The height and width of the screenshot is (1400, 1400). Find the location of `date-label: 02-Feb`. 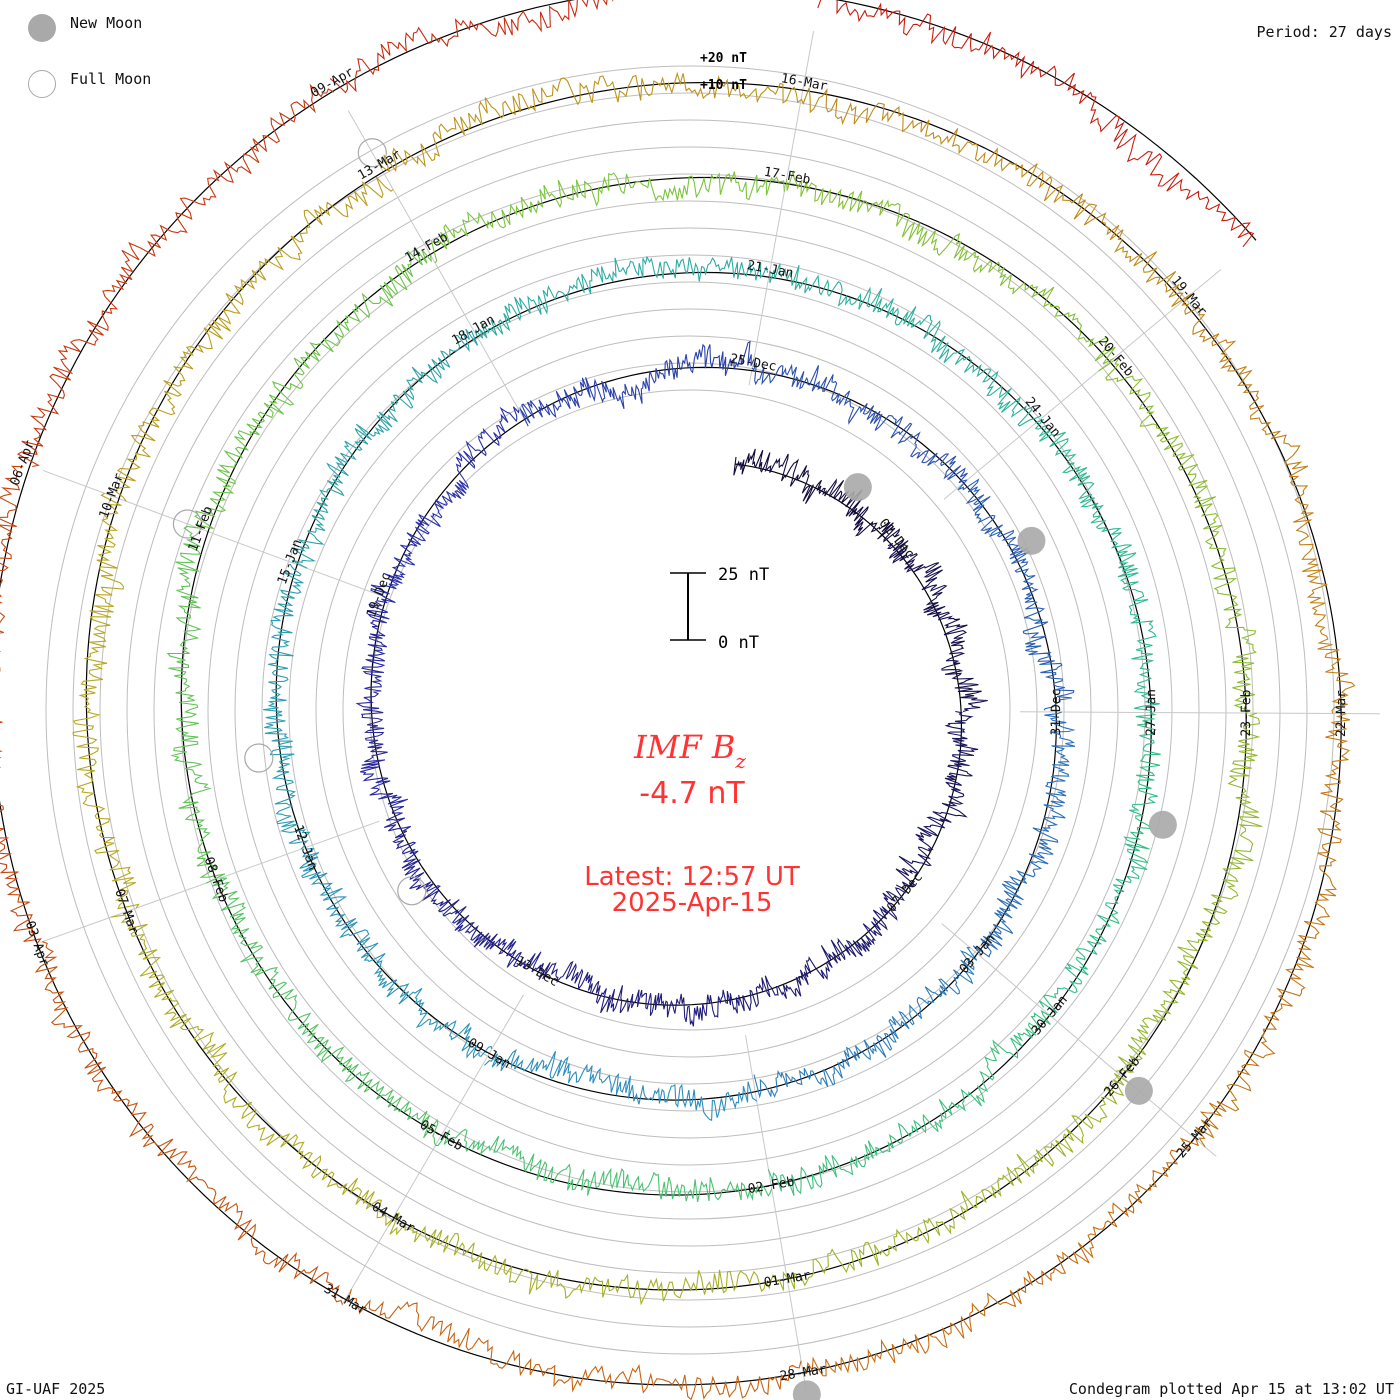

date-label: 02-Feb is located at coordinates (771, 1185).